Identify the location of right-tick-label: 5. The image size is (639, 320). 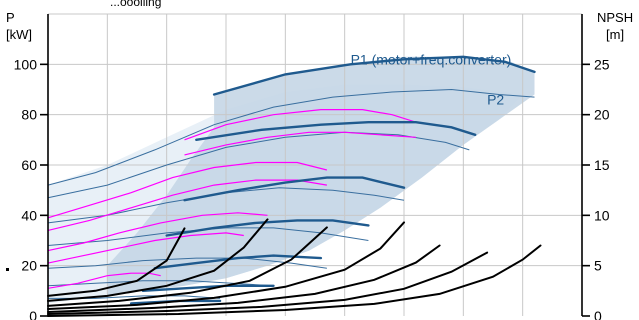
(598, 266).